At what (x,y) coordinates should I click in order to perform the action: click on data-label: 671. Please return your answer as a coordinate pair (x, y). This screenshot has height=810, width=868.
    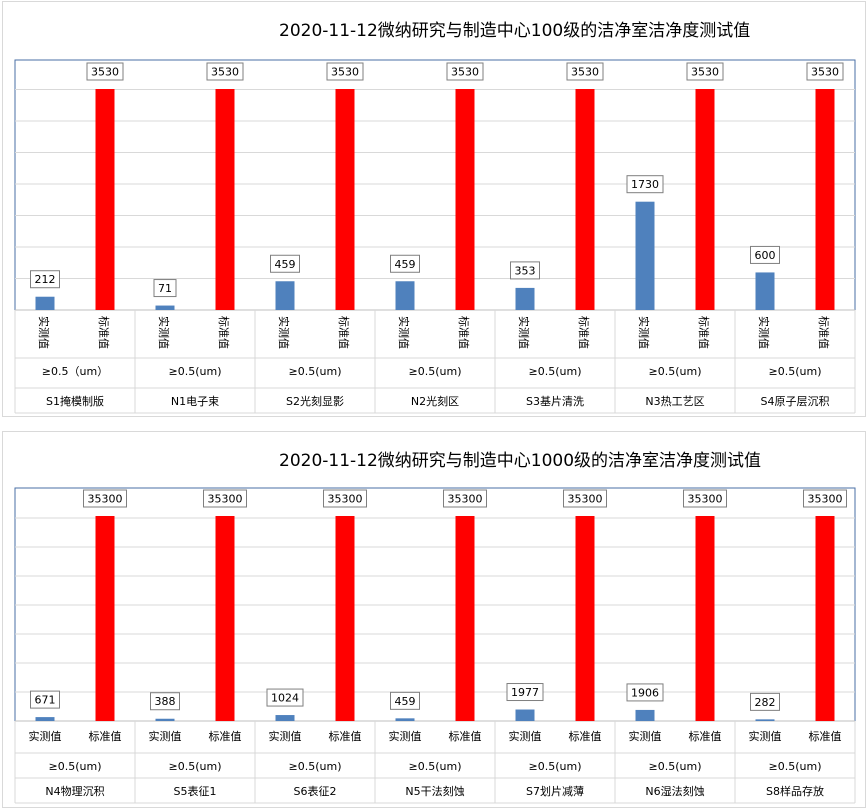
    Looking at the image, I should click on (45, 700).